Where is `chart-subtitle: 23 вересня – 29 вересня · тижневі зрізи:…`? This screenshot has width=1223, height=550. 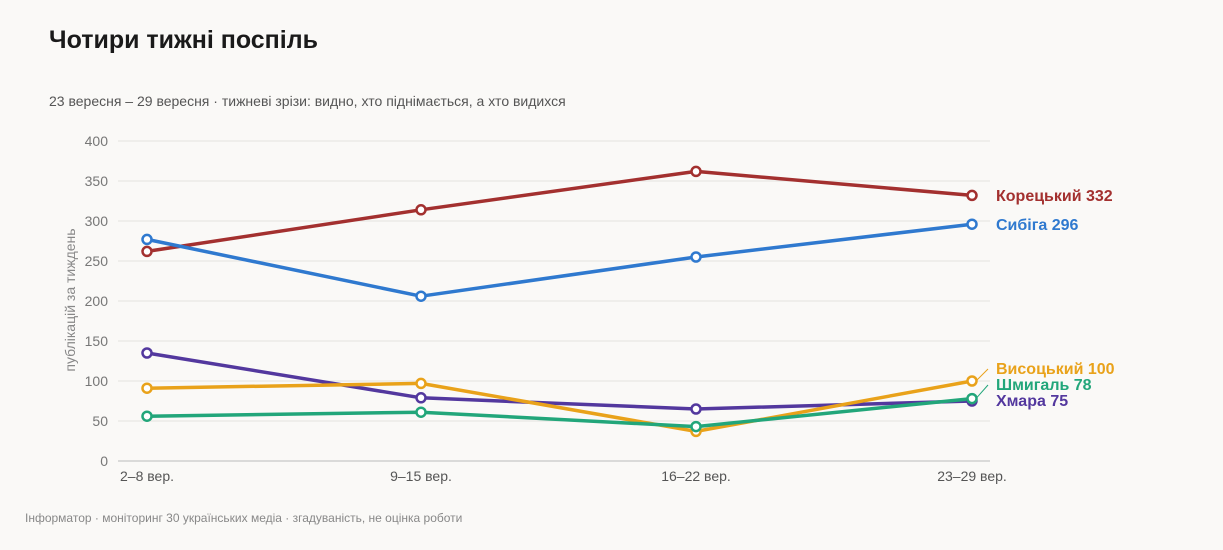 chart-subtitle: 23 вересня – 29 вересня · тижневі зрізи:… is located at coordinates (307, 101).